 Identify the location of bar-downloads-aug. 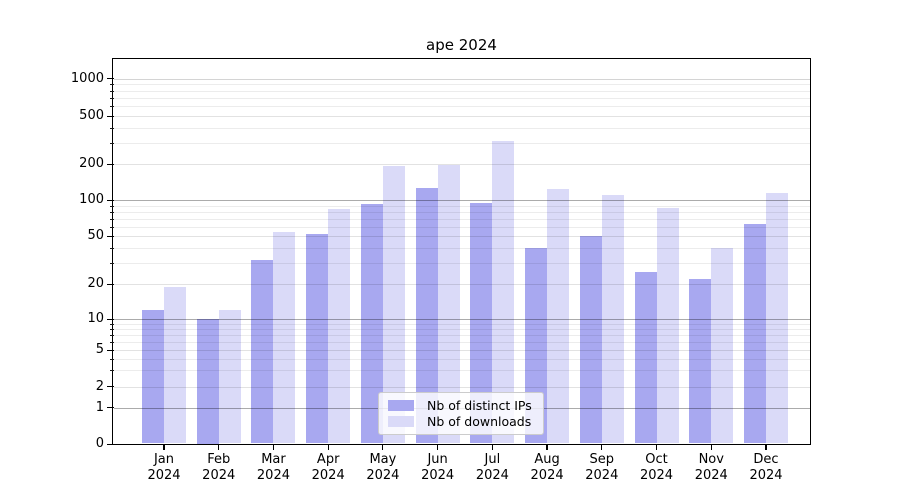
(558, 316).